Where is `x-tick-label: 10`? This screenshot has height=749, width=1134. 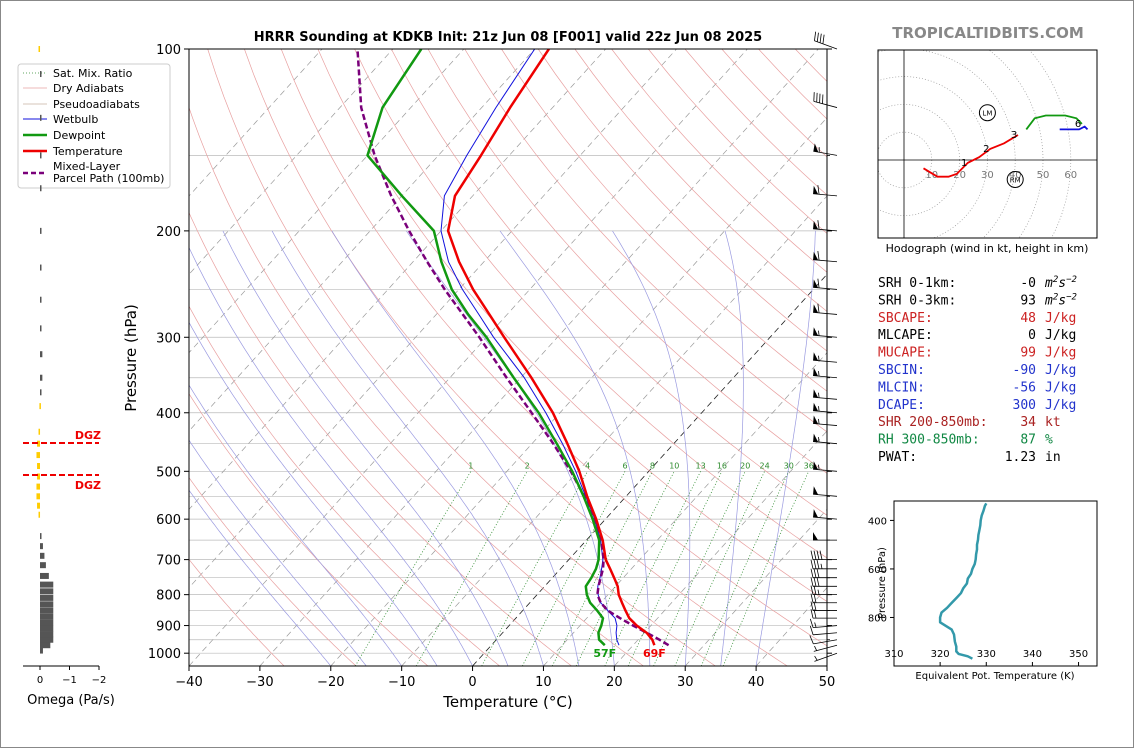 x-tick-label: 10 is located at coordinates (543, 682).